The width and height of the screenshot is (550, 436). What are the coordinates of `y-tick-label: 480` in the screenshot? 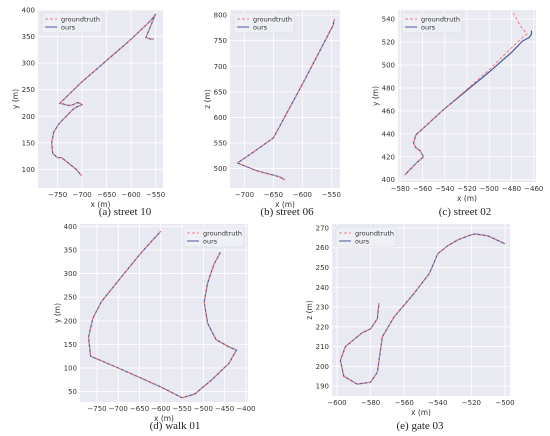 It's located at (388, 88).